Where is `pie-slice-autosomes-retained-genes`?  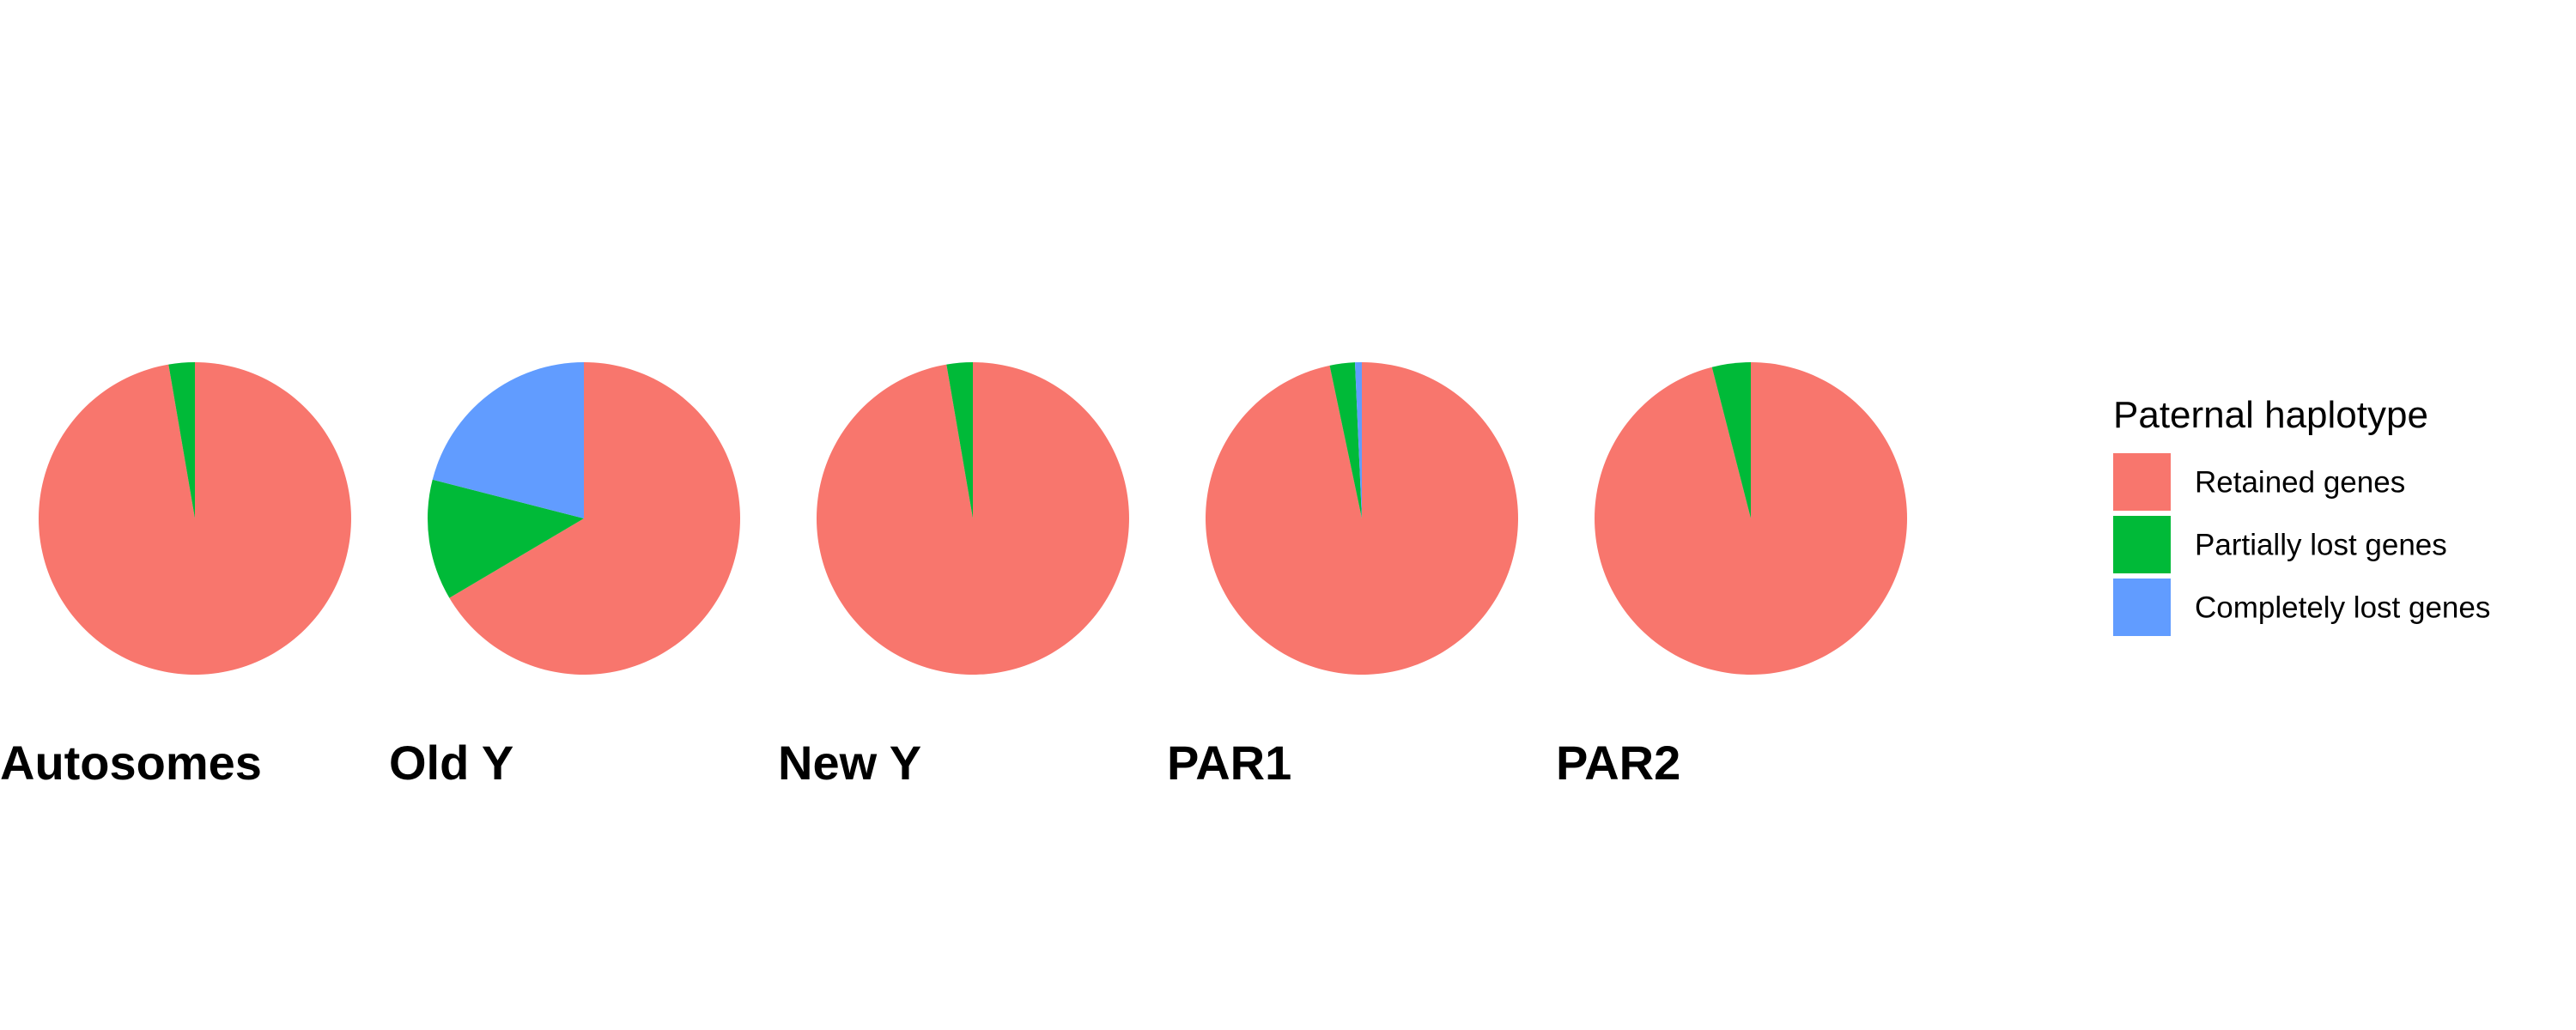 pie-slice-autosomes-retained-genes is located at coordinates (194, 518).